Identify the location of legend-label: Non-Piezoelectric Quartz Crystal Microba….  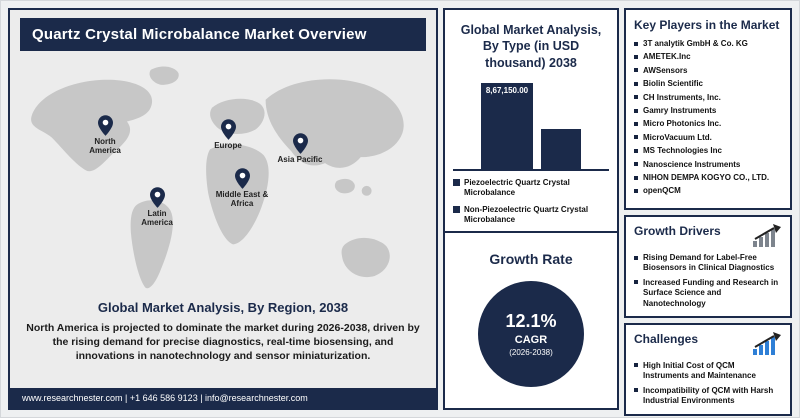
(526, 214).